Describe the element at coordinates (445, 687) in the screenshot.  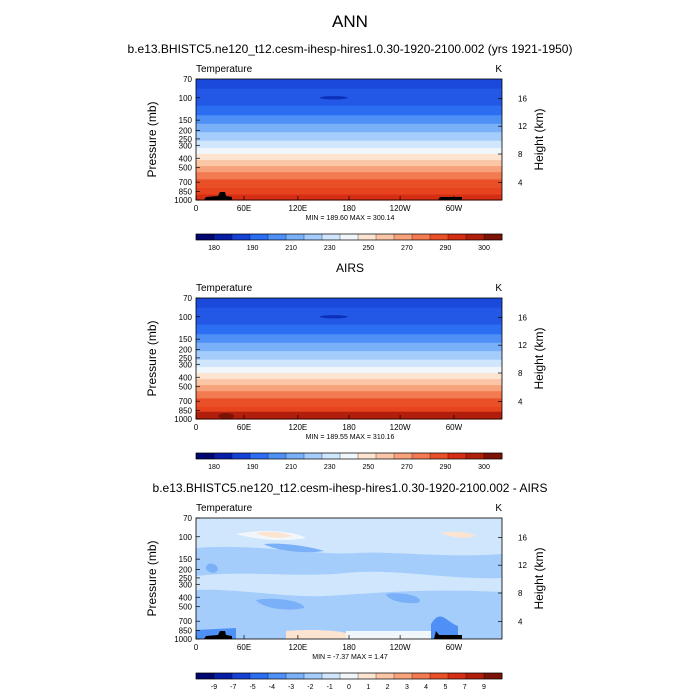
I see `colorbar-label: 5` at that location.